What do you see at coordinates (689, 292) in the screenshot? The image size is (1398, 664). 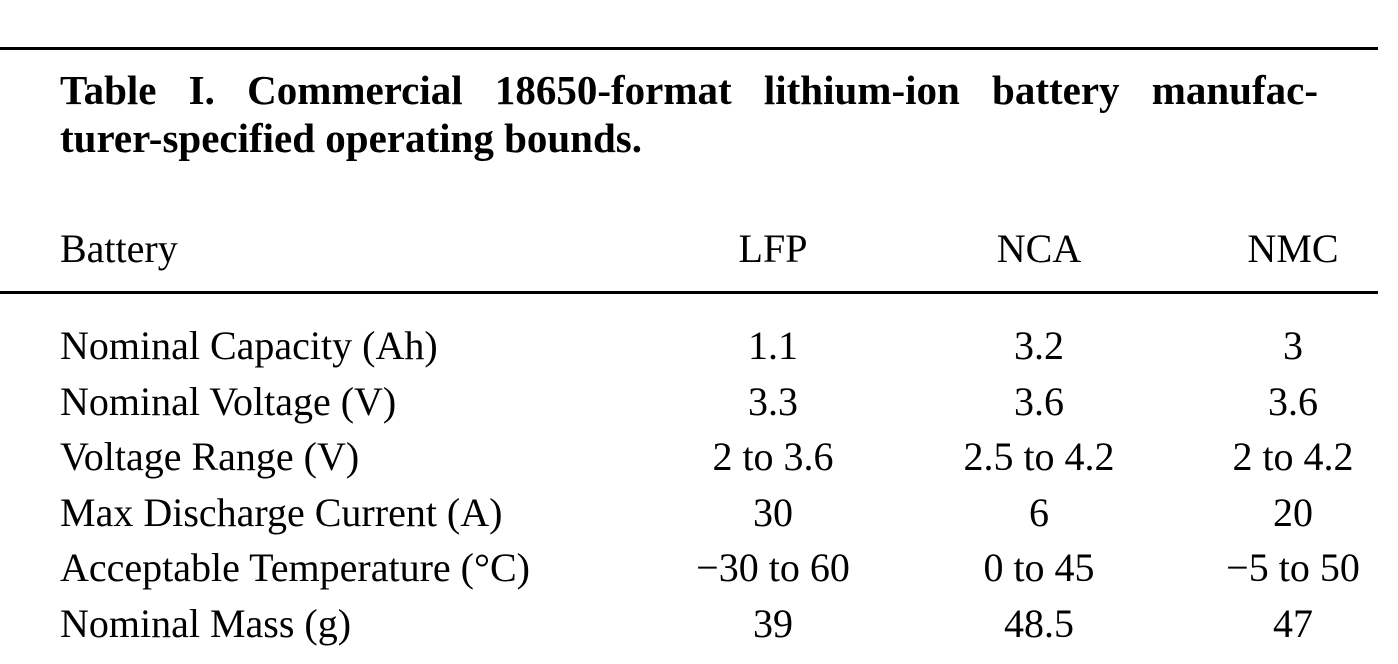 I see `header-rule` at bounding box center [689, 292].